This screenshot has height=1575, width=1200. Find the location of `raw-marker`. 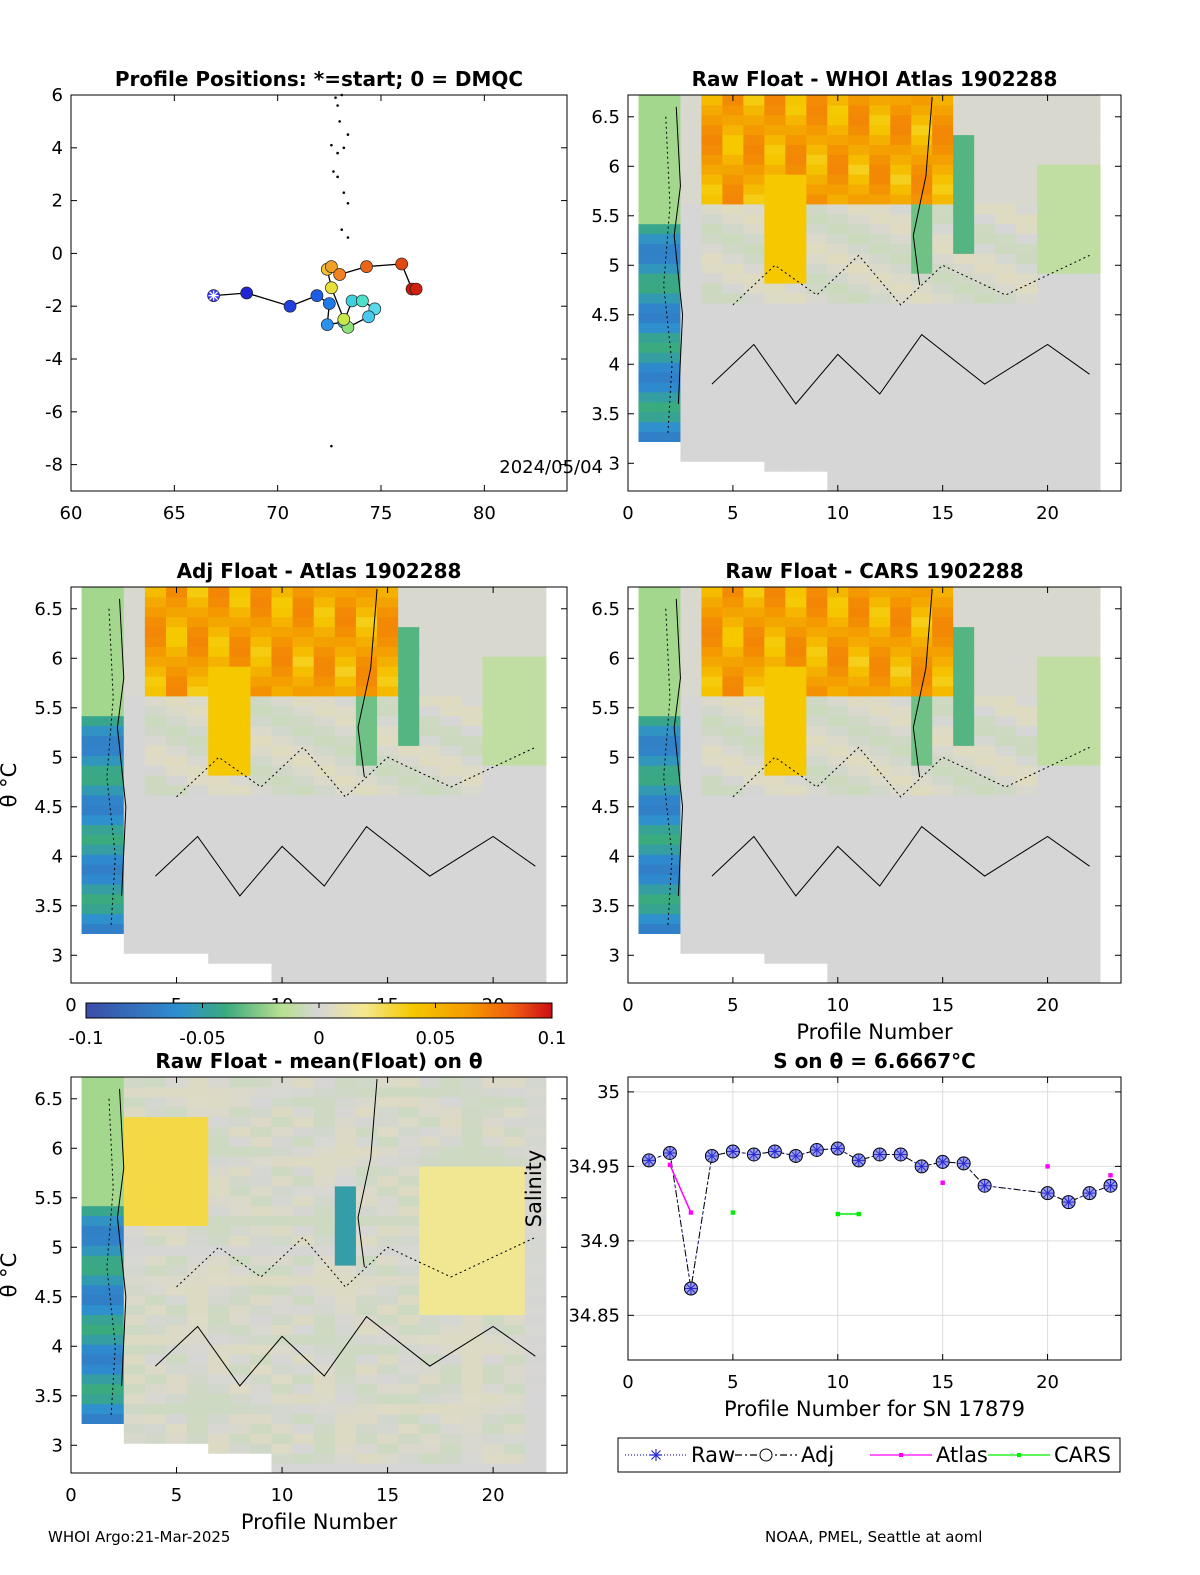

raw-marker is located at coordinates (690, 1288).